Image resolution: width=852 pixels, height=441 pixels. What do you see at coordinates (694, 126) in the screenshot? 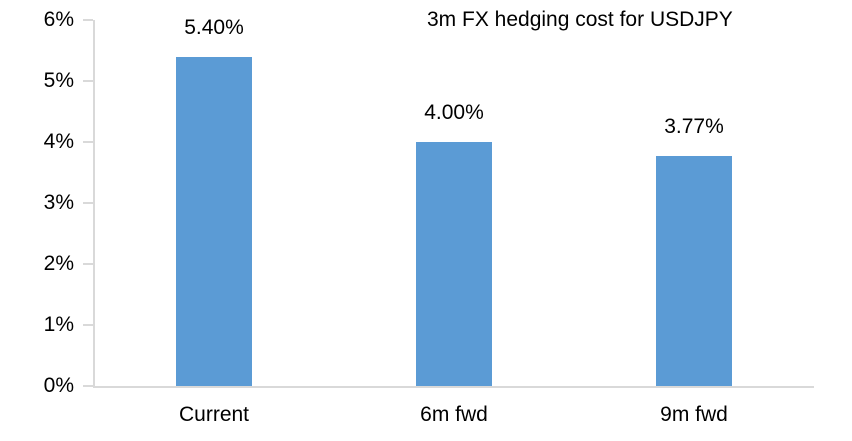
I see `bar-data-label: 3.77%` at bounding box center [694, 126].